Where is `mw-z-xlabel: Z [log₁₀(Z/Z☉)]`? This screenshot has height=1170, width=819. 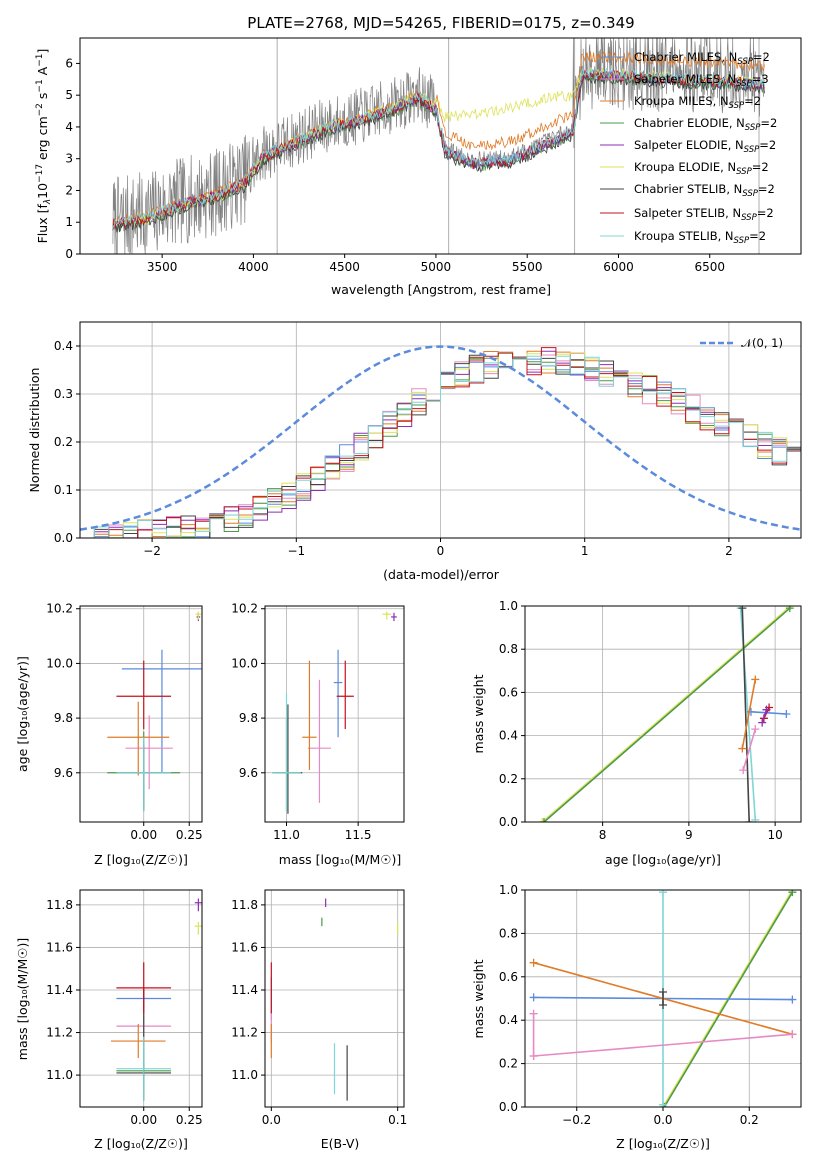
mw-z-xlabel: Z [log₁₀(Z/Z☉)] is located at coordinates (663, 1143).